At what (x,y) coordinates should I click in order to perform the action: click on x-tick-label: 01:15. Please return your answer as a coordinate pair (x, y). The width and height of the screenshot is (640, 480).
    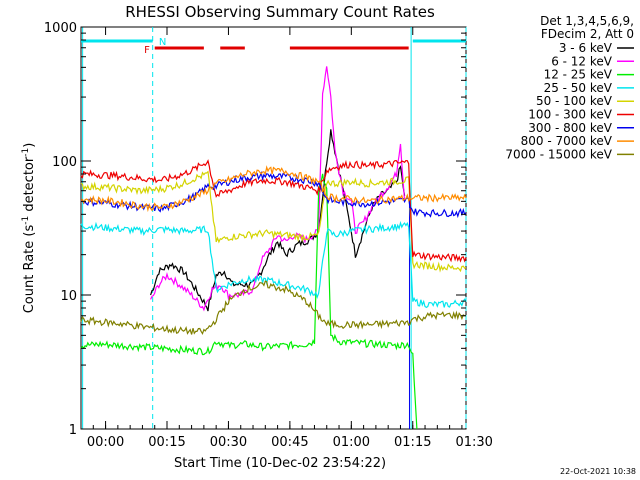
    Looking at the image, I should click on (412, 442).